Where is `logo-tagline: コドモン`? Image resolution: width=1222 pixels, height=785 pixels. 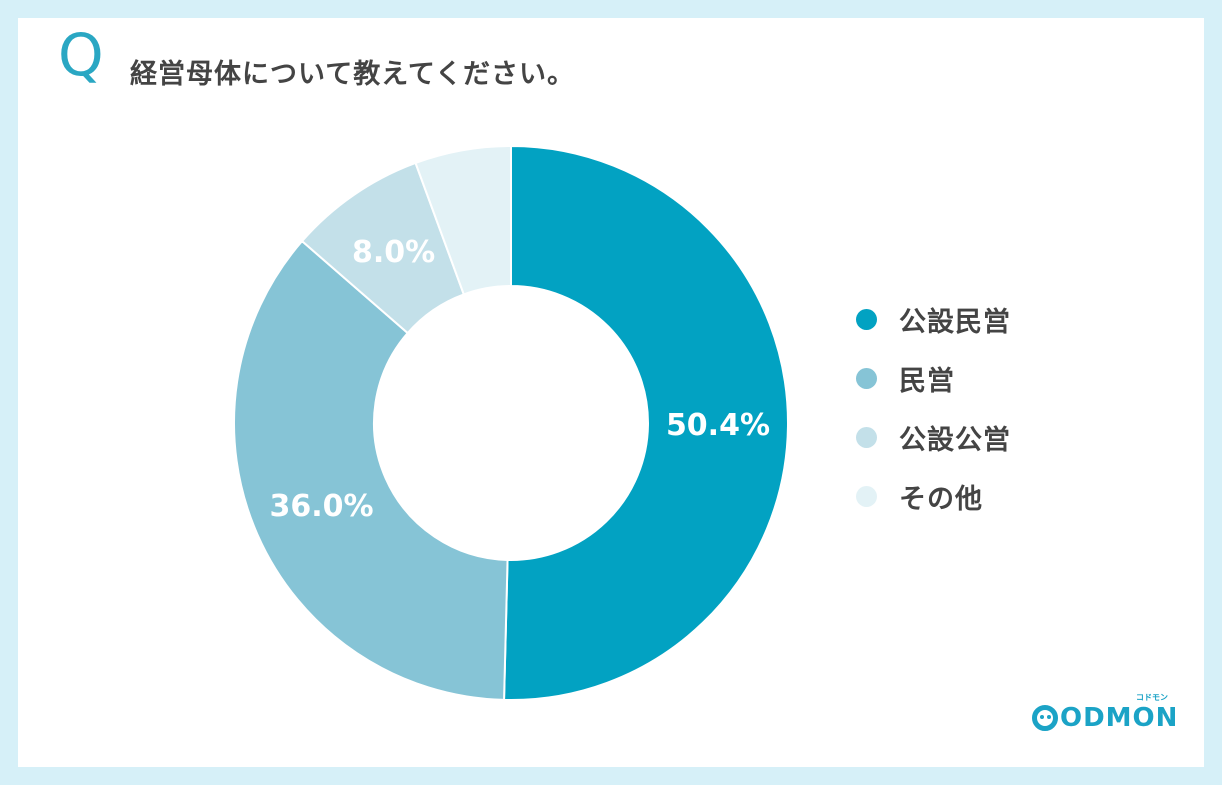 logo-tagline: コドモン is located at coordinates (1152, 697).